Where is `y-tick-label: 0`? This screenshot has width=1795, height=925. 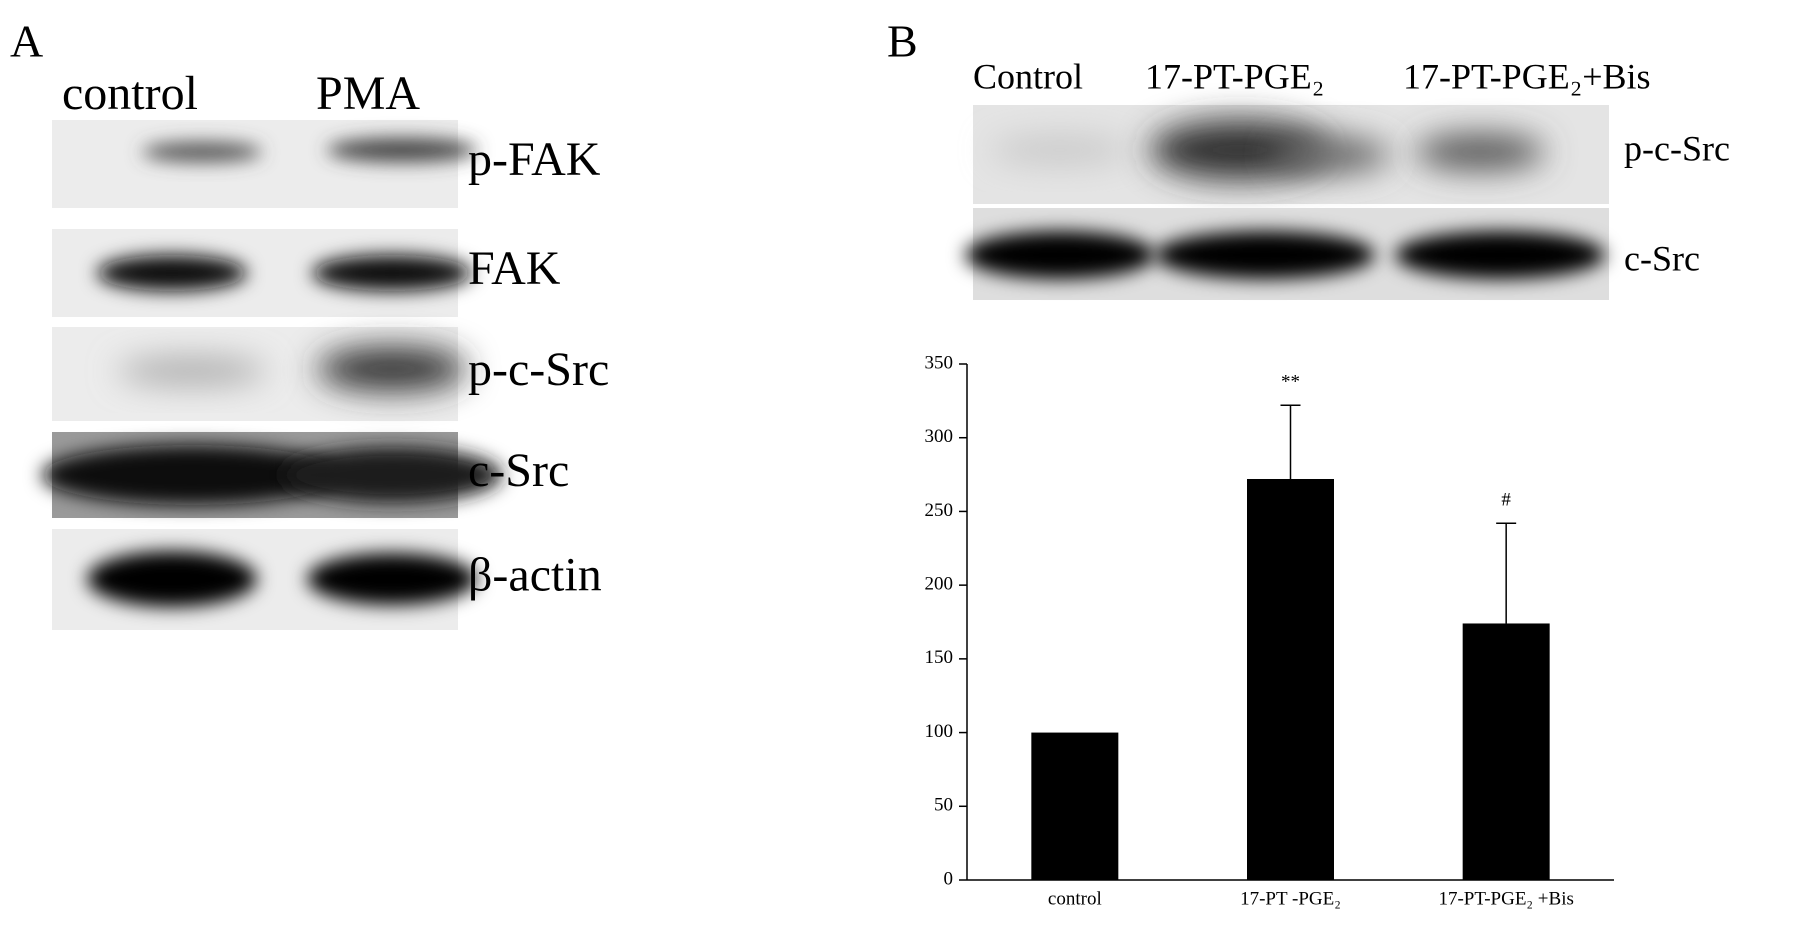 y-tick-label: 0 is located at coordinates (949, 878).